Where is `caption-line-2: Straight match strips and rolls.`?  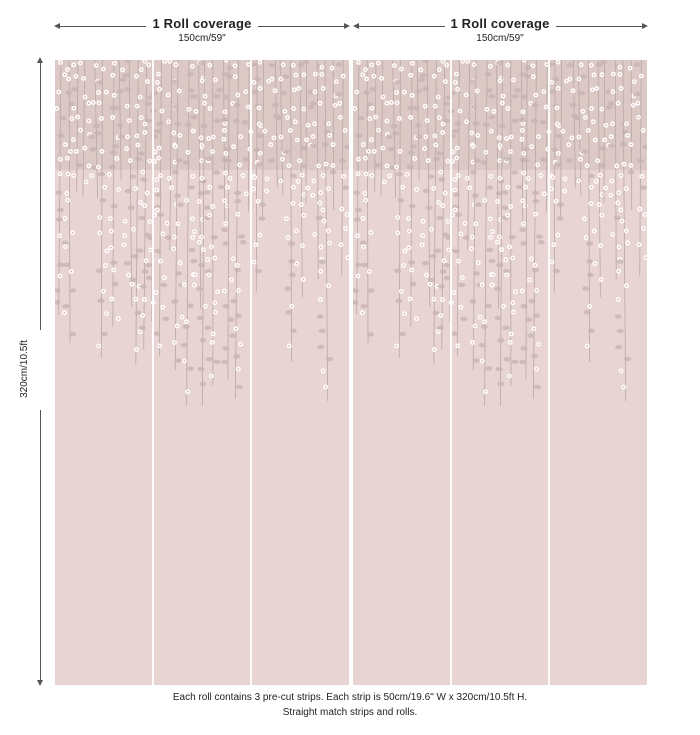 caption-line-2: Straight match strips and rolls. is located at coordinates (350, 712).